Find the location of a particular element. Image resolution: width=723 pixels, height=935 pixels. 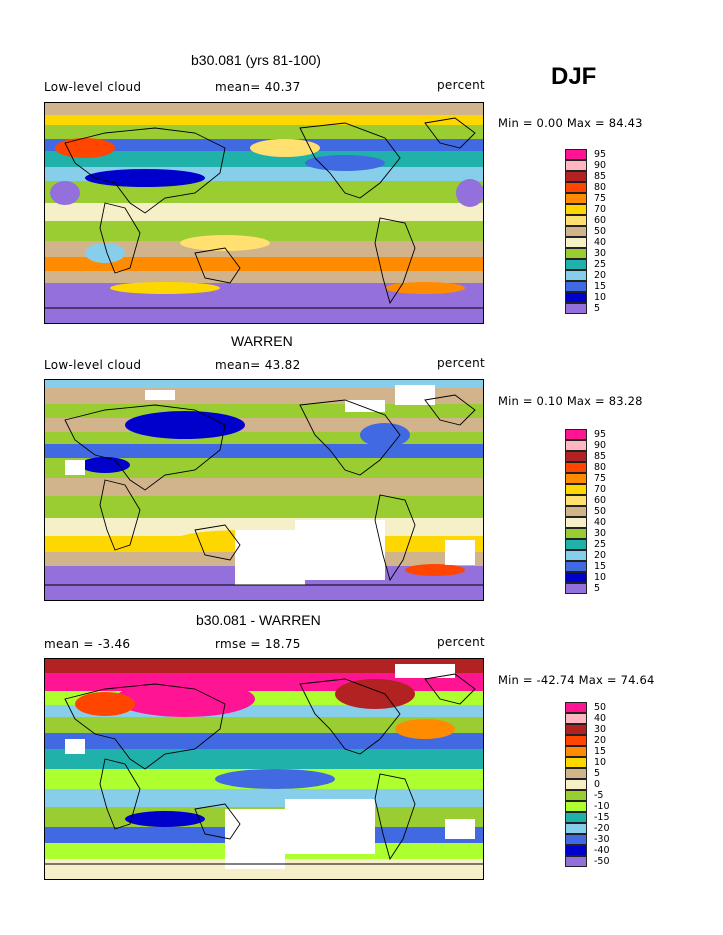

colorbar-tick-label: -15 is located at coordinates (602, 817).